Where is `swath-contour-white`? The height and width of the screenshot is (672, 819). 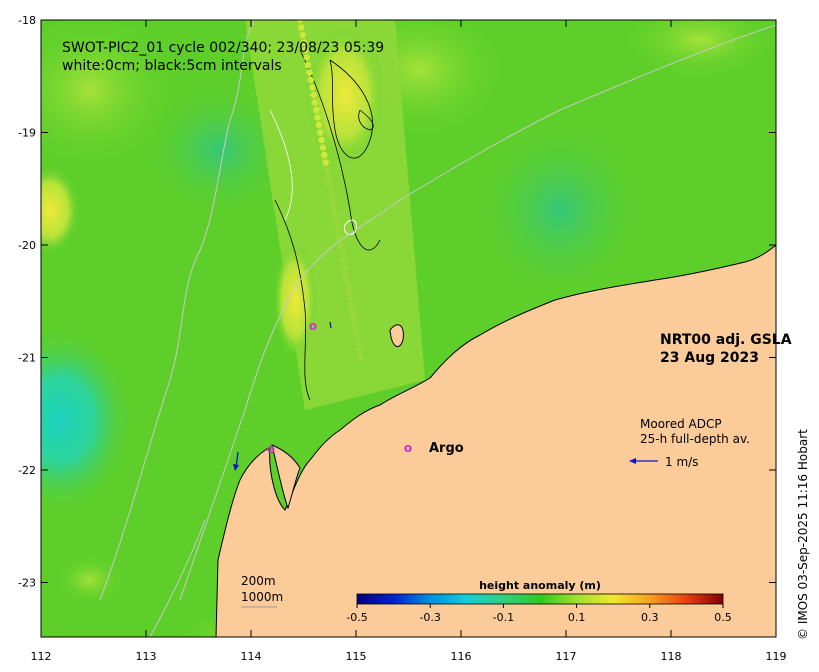
swath-contour-white is located at coordinates (281, 165).